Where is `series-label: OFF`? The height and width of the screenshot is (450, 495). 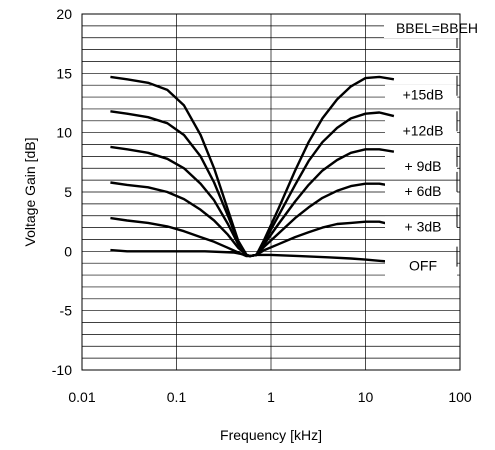
series-label: OFF is located at coordinates (423, 266).